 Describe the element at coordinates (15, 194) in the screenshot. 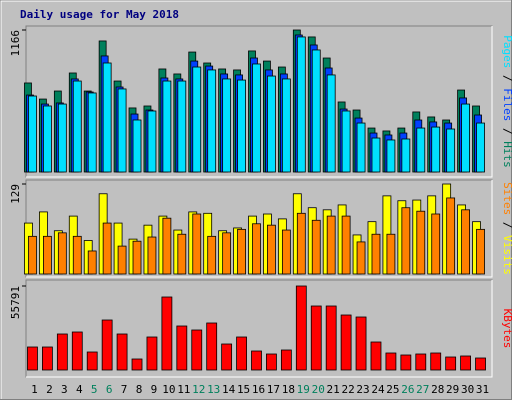

I see `y-tick-label: 129` at that location.